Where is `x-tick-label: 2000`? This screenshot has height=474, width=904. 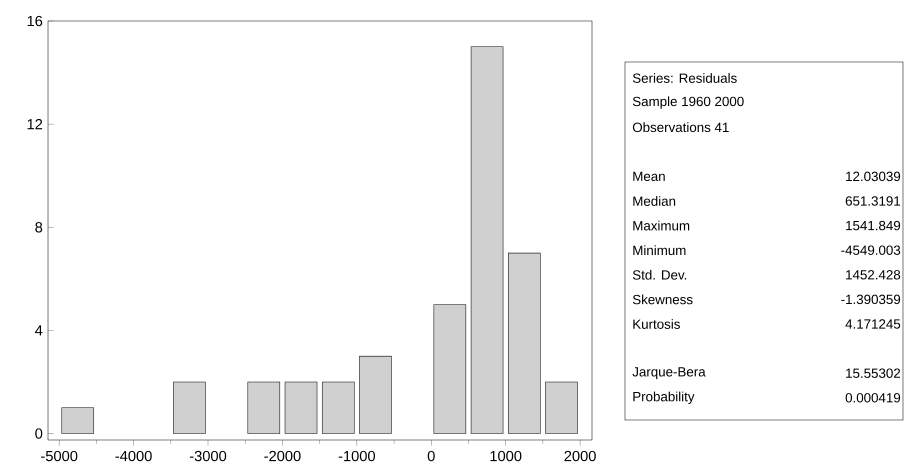 x-tick-label: 2000 is located at coordinates (580, 456).